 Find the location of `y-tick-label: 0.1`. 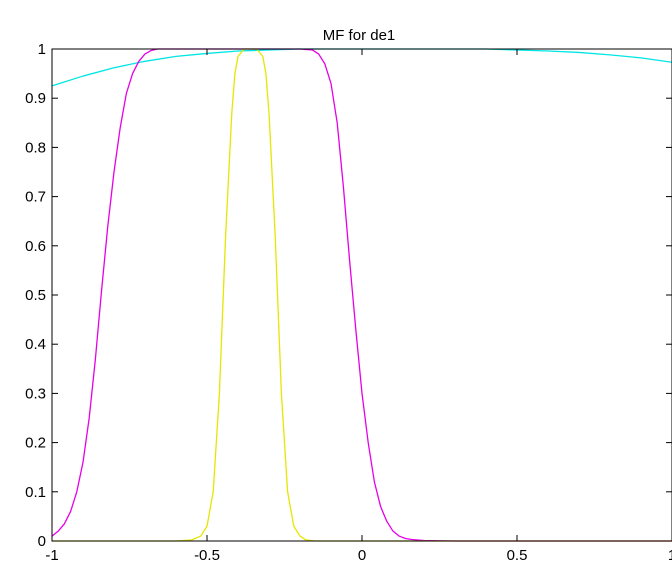

y-tick-label: 0.1 is located at coordinates (35, 492).